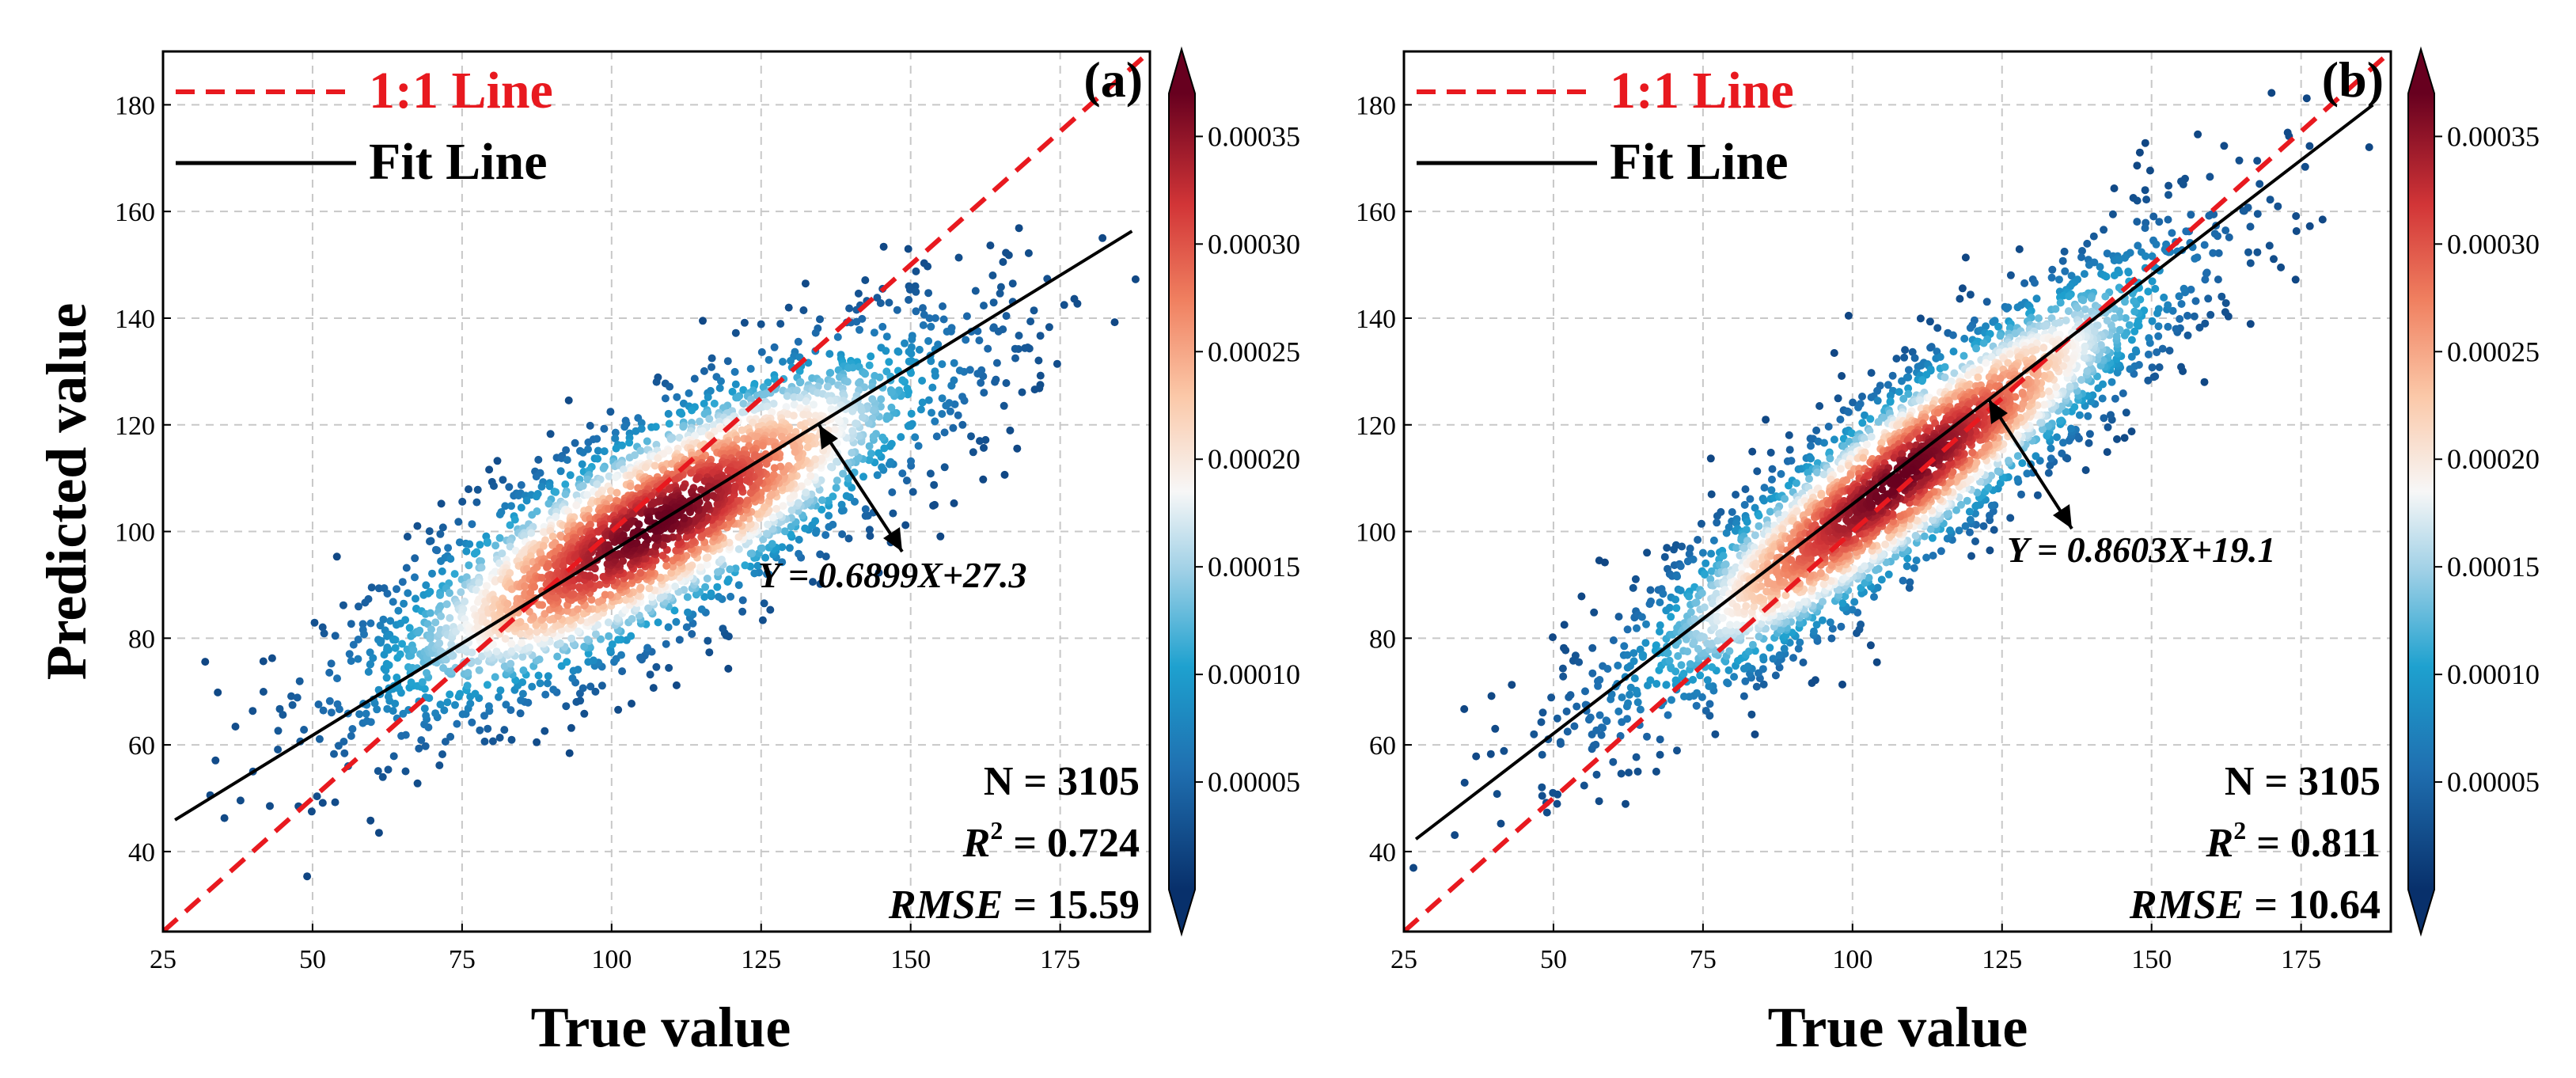 This screenshot has width=2576, height=1078. Describe the element at coordinates (1254, 351) in the screenshot. I see `panel-a-colorbar-tick-label: 0.00025` at that location.